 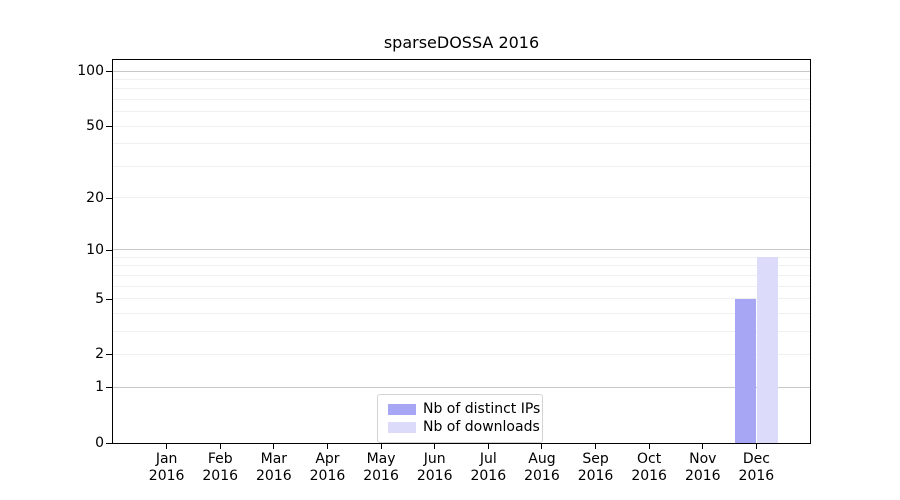 I want to click on legend-item-downloads: Nb of downloads, so click(x=464, y=427).